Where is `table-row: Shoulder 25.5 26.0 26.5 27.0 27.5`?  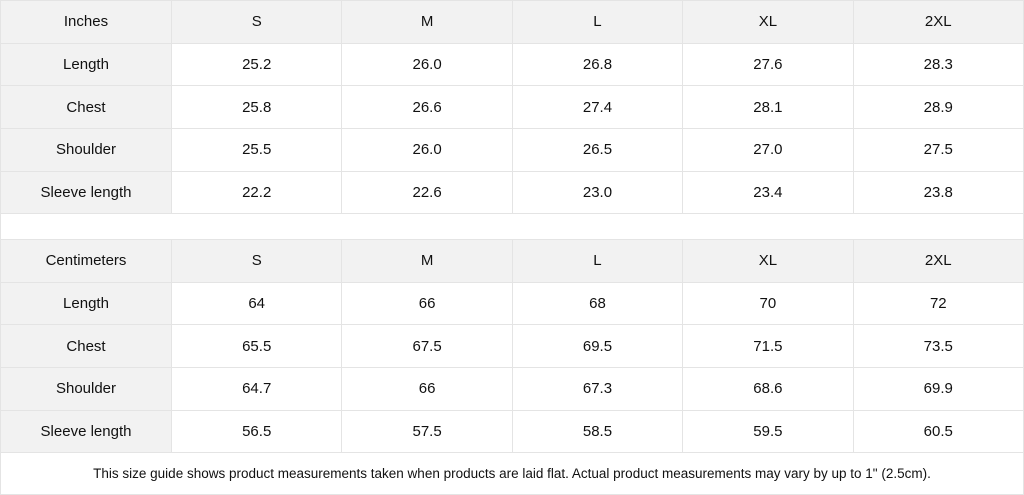 table-row: Shoulder 25.5 26.0 26.5 27.0 27.5 is located at coordinates (512, 150).